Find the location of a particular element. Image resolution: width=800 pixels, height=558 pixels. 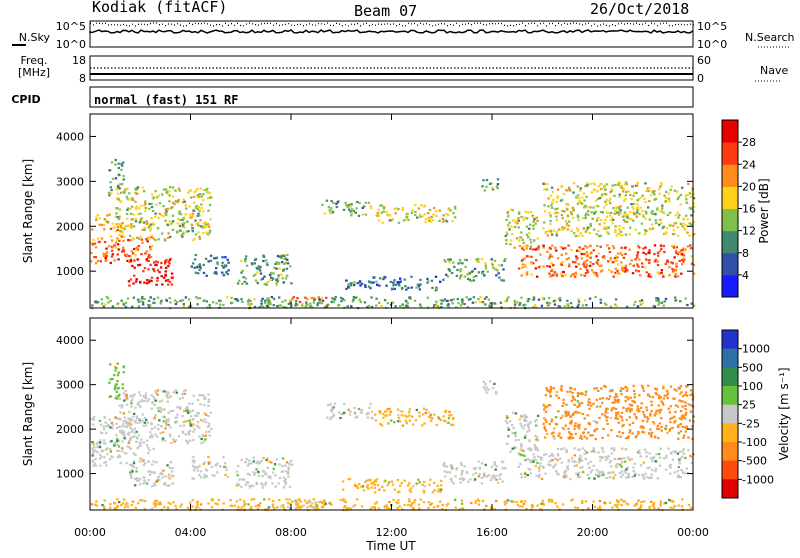

nsearch-dots is located at coordinates (392, 24).